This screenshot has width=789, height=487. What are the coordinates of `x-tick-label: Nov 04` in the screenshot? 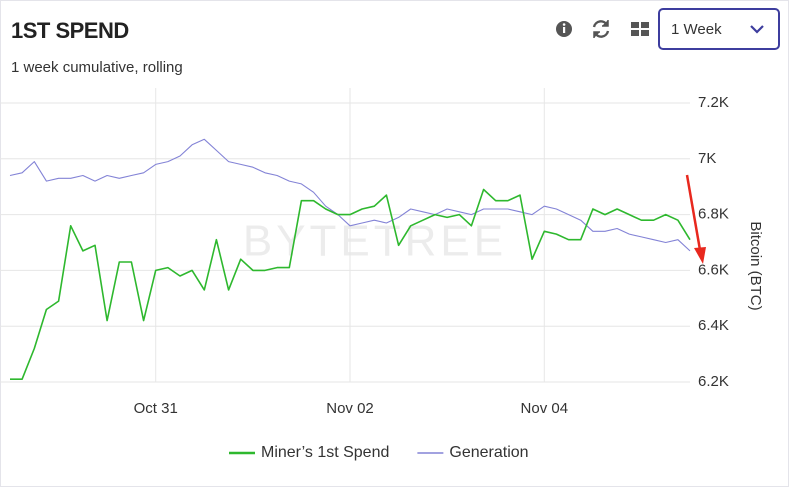 It's located at (545, 408).